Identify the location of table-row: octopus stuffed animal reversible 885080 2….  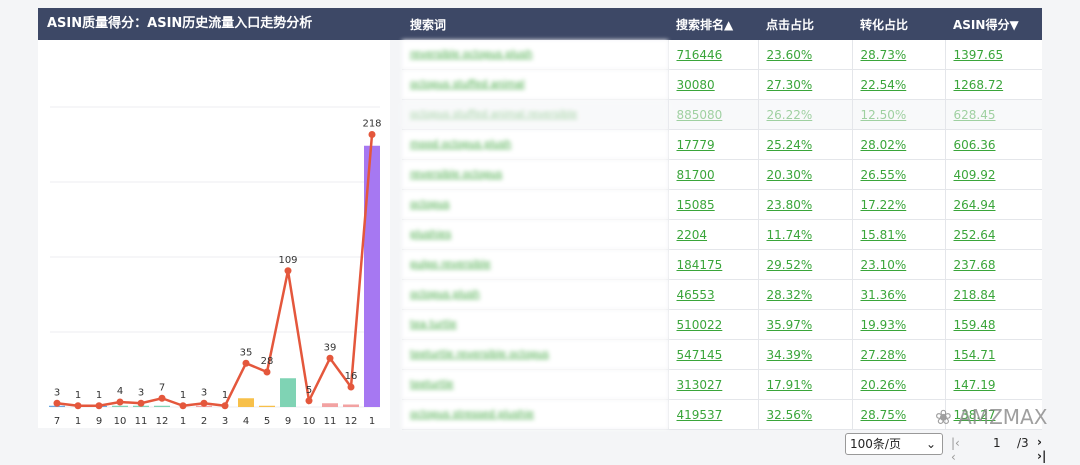
(722, 114).